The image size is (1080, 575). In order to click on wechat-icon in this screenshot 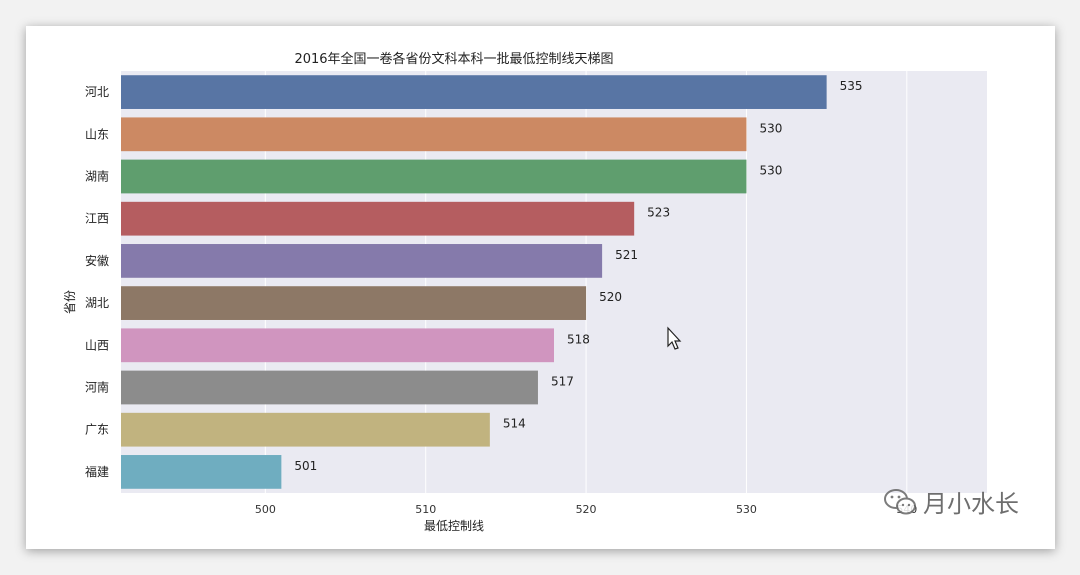, I will do `click(900, 501)`.